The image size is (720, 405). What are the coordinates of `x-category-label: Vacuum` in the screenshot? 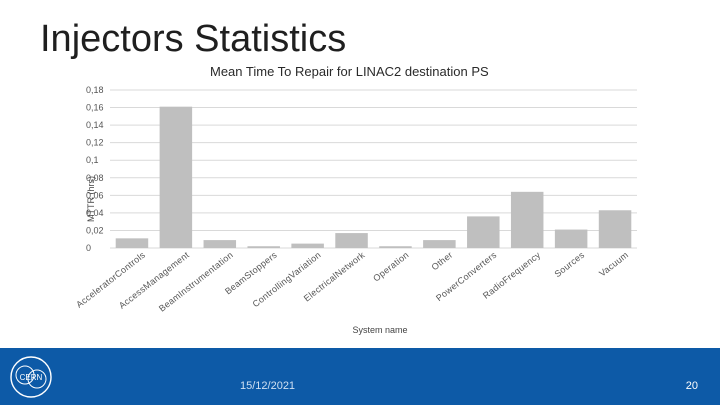 It's located at (613, 264).